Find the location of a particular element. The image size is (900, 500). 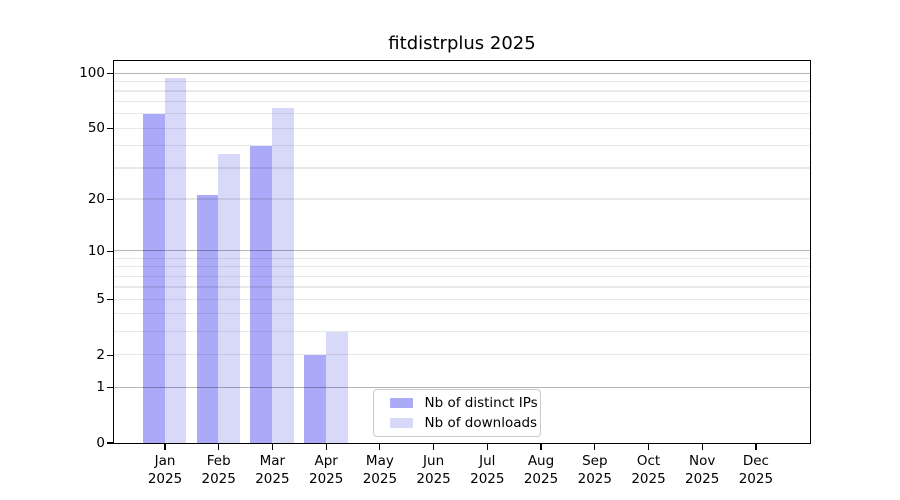

y-tick-label-100: 100 is located at coordinates (92, 73).